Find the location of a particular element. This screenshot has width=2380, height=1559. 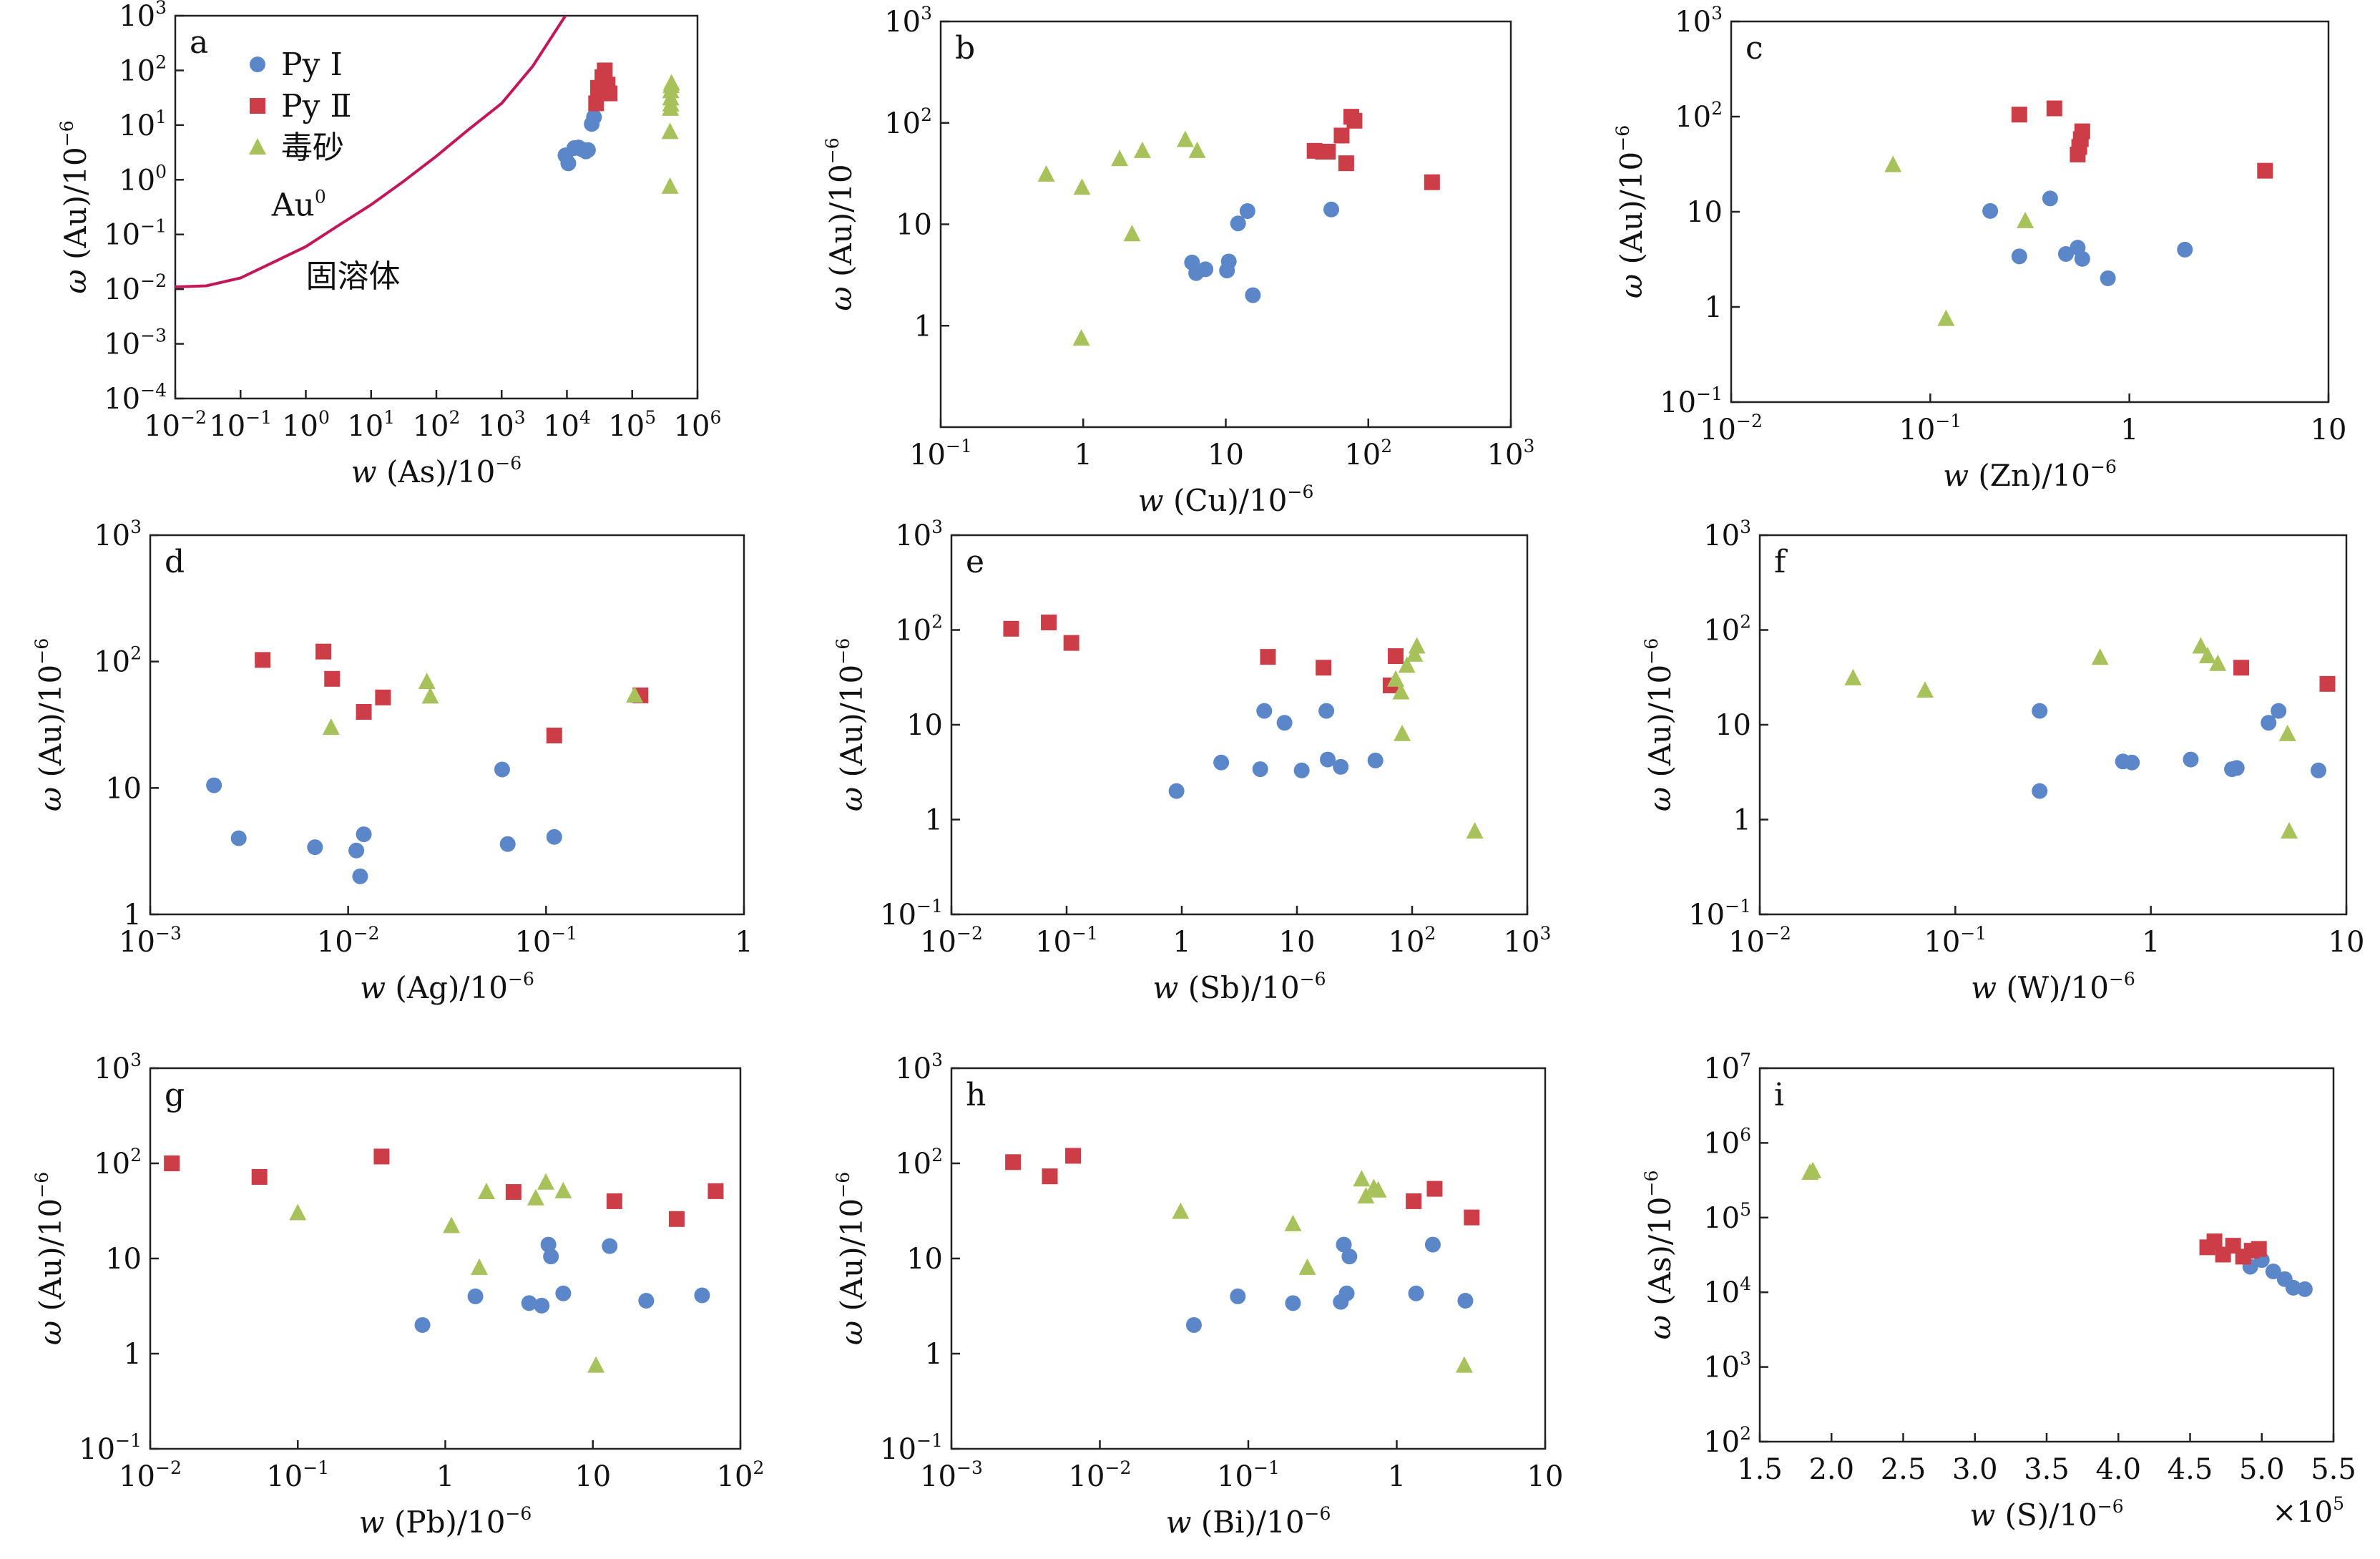

y-axis-label: ω (As)/10−6 is located at coordinates (1659, 1255).